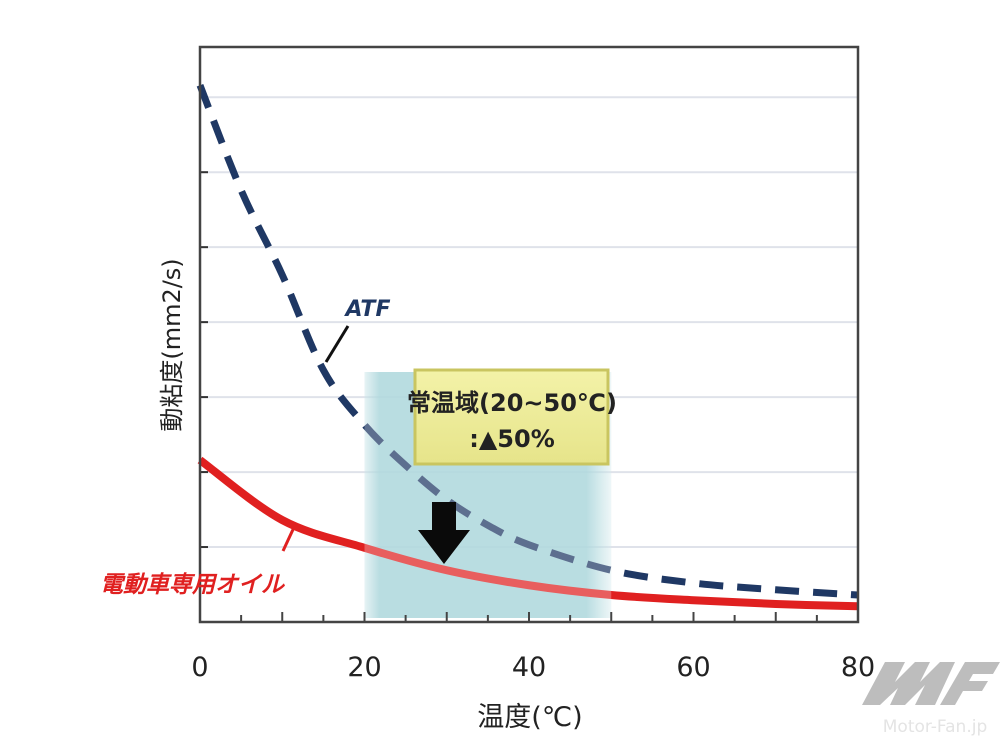 This screenshot has height=741, width=1007. Describe the element at coordinates (935, 727) in the screenshot. I see `watermark-site: Motor-Fan.jp` at that location.